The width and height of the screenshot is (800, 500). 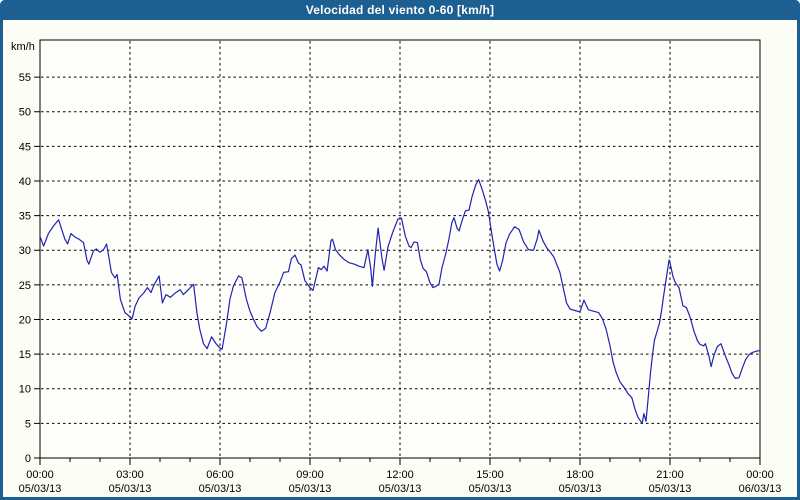 What do you see at coordinates (23, 47) in the screenshot?
I see `y-axis-unit-label: km/h` at bounding box center [23, 47].